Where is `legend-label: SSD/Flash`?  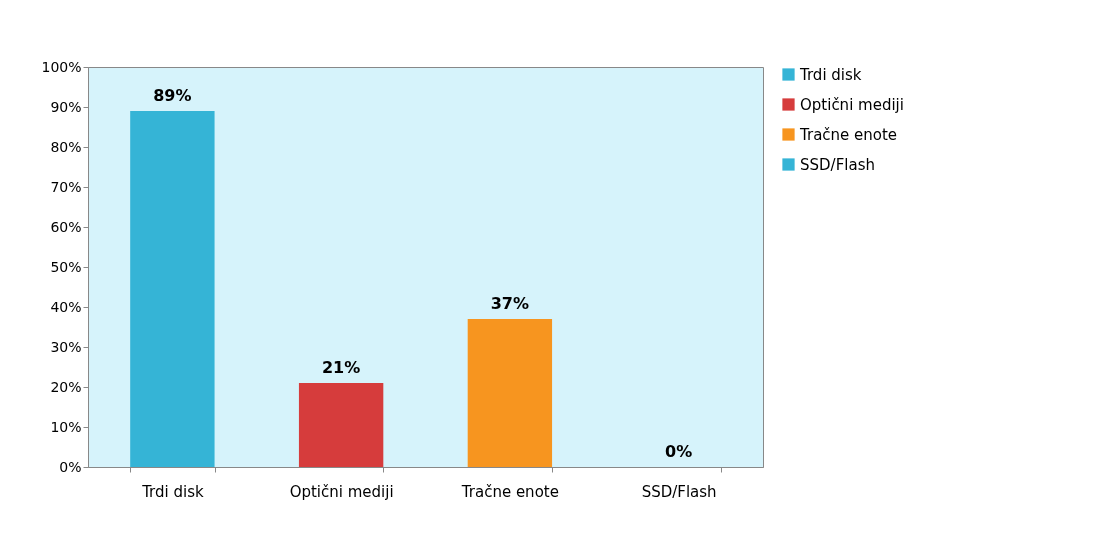 legend-label: SSD/Flash is located at coordinates (837, 164).